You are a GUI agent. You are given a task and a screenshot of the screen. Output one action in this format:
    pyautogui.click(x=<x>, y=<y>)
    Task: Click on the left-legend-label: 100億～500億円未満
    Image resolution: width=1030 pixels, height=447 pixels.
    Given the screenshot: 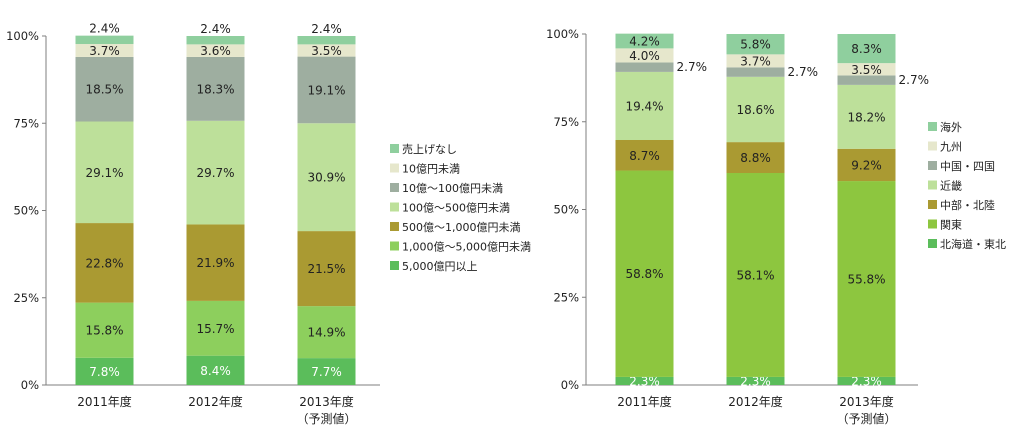 What is the action you would take?
    pyautogui.click(x=456, y=208)
    